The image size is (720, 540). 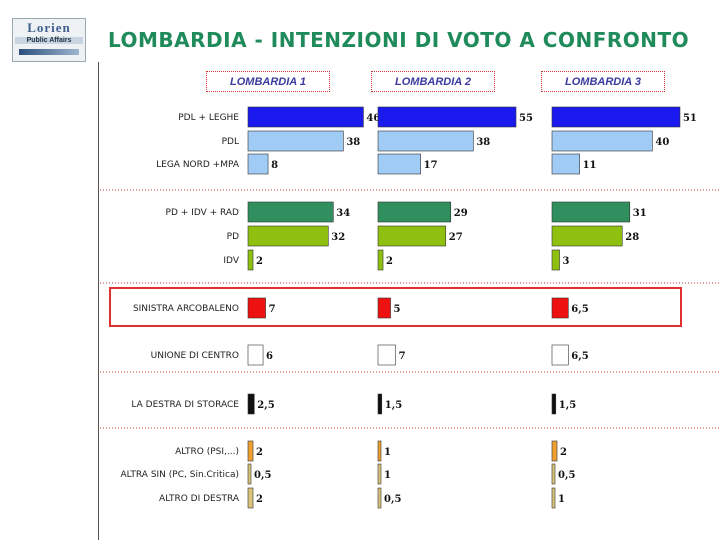 I want to click on data-label: 8, so click(x=274, y=165).